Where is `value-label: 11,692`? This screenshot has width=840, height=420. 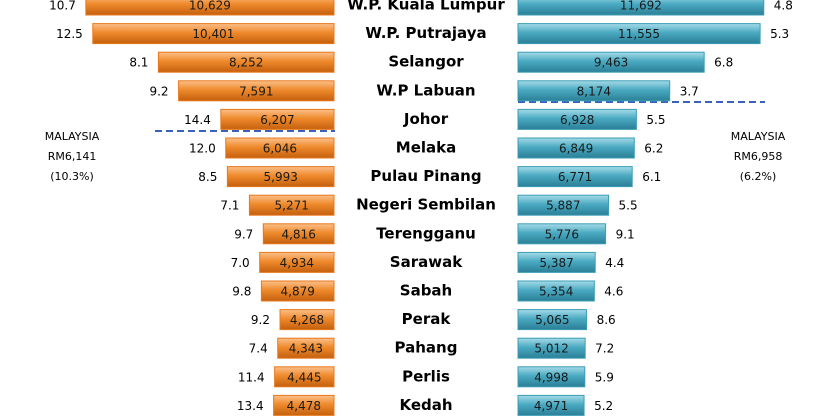 value-label: 11,692 is located at coordinates (641, 6).